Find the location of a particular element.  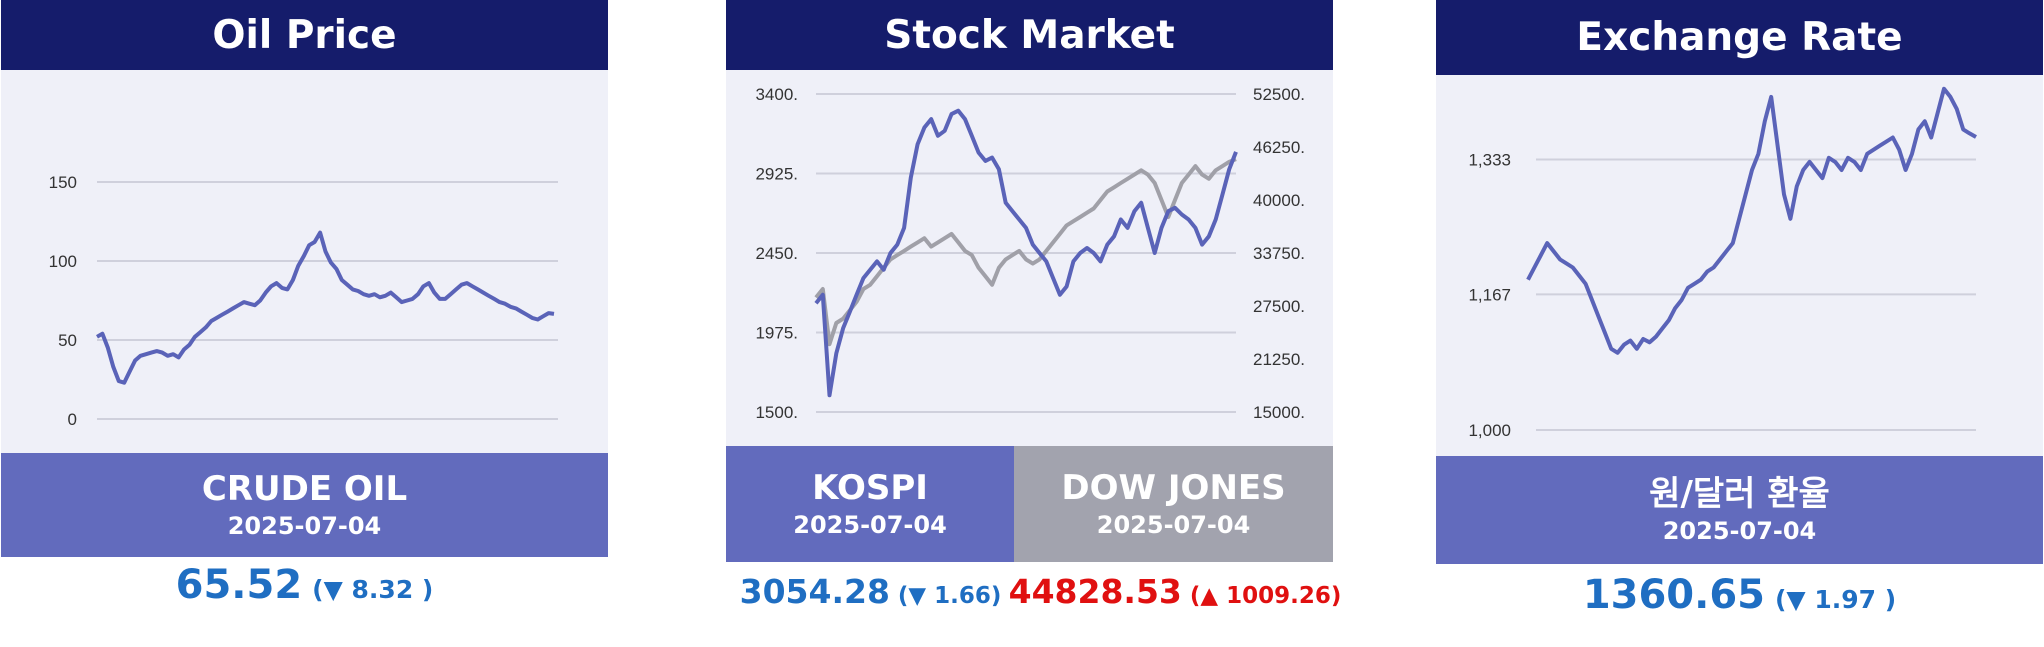

kospi-date: 2025-07-04 is located at coordinates (870, 525).